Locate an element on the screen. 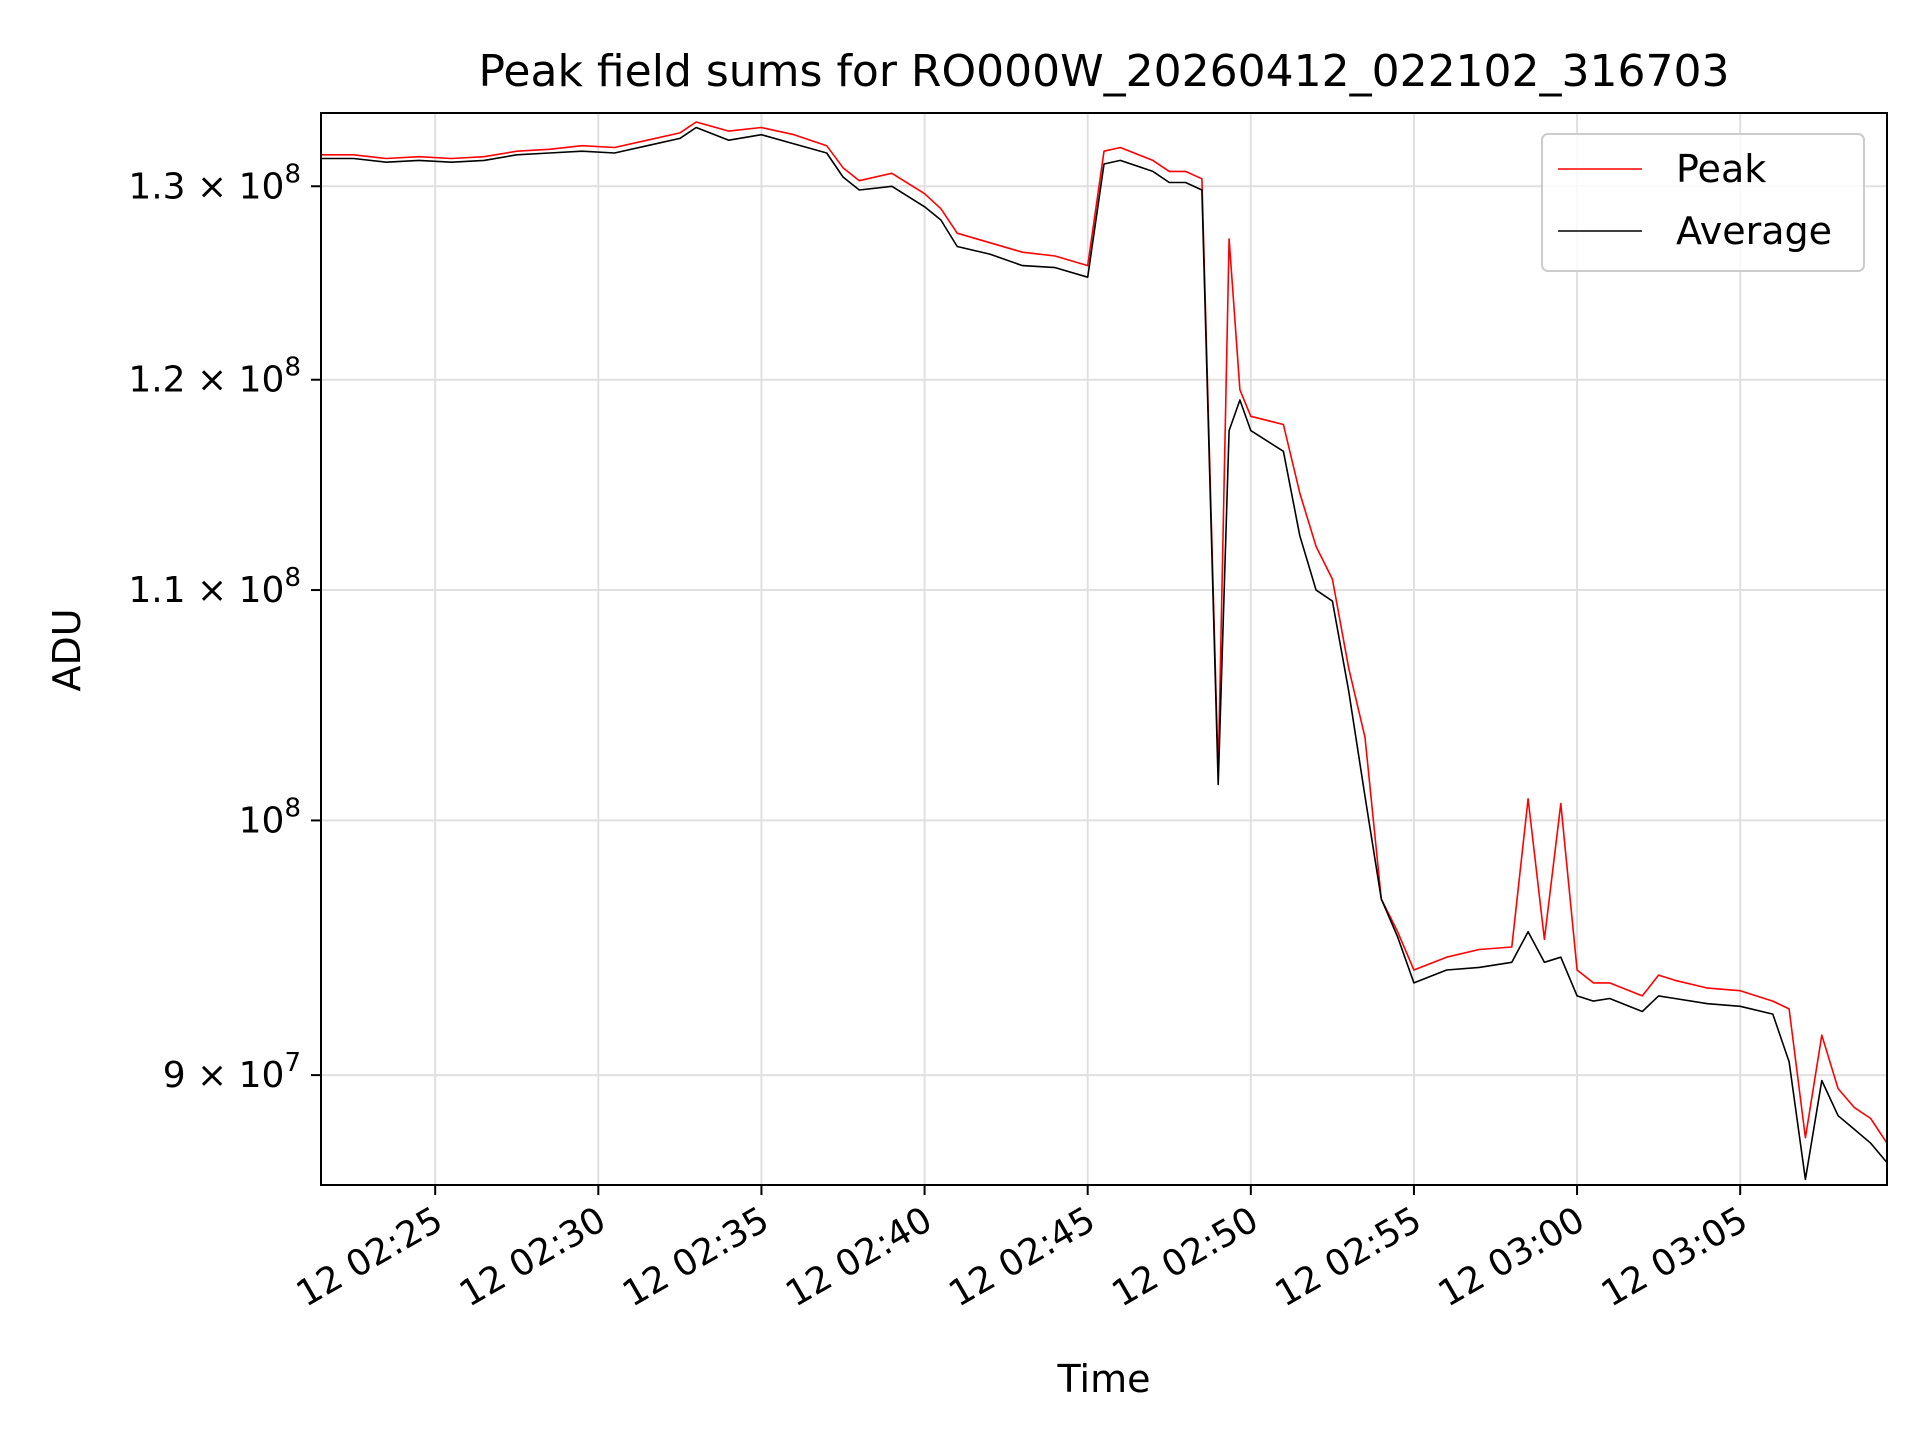 The image size is (1920, 1440). y-tick-label: 9 × 107 is located at coordinates (232, 1072).